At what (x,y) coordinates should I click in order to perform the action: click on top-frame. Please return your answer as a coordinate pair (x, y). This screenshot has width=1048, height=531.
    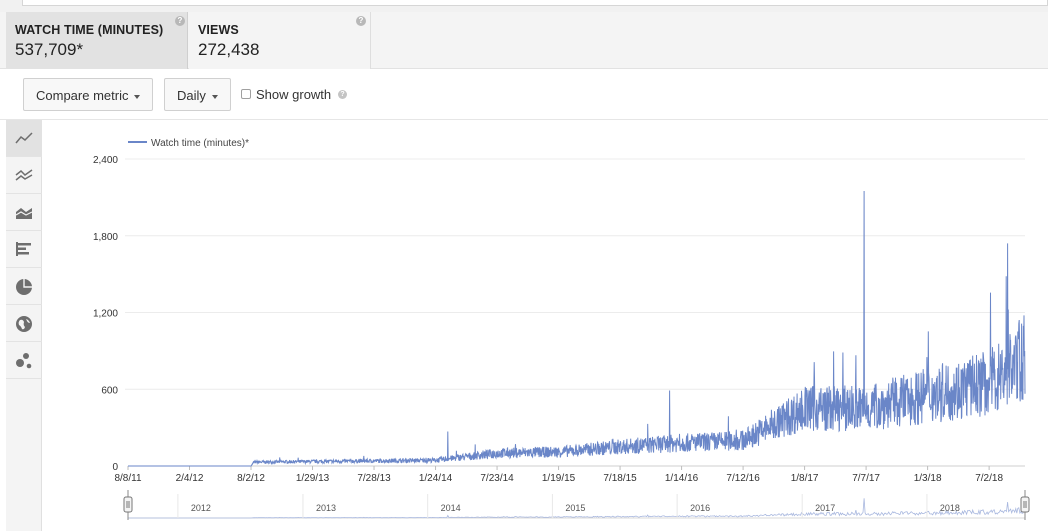
    Looking at the image, I should click on (524, 6).